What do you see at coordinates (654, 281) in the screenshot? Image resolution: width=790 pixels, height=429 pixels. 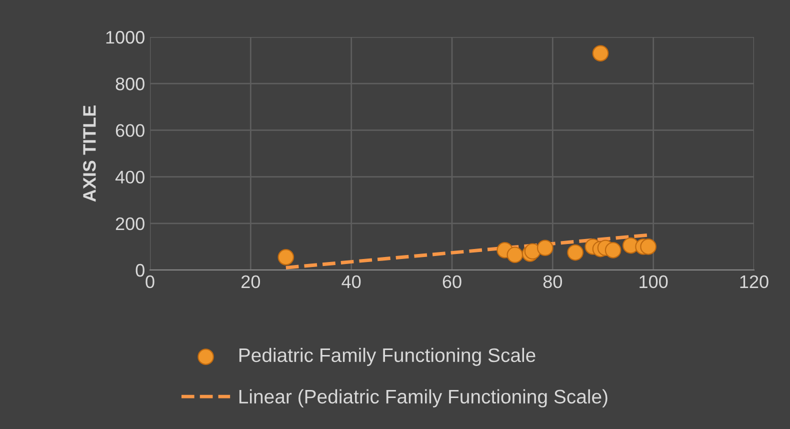 I see `x-tick-label: 100` at bounding box center [654, 281].